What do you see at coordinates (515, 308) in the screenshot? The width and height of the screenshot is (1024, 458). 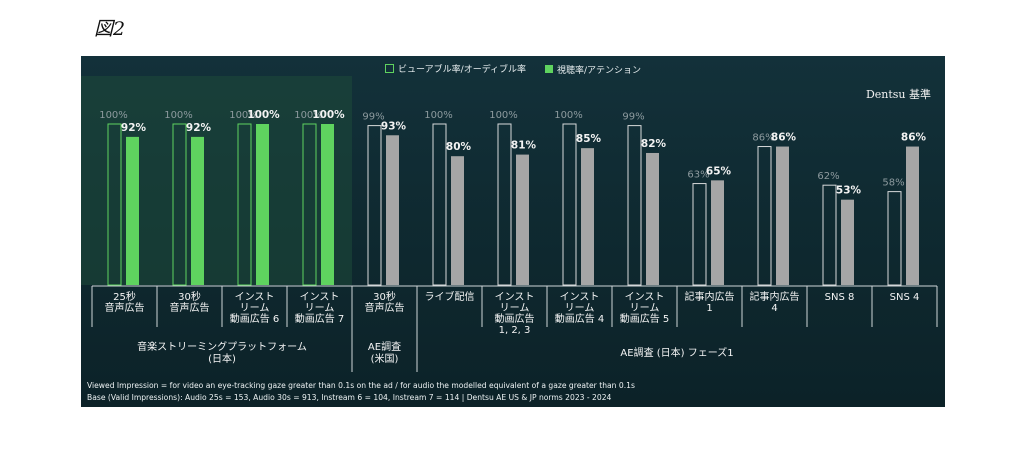 I see `category-label-7-line-2: リーム` at bounding box center [515, 308].